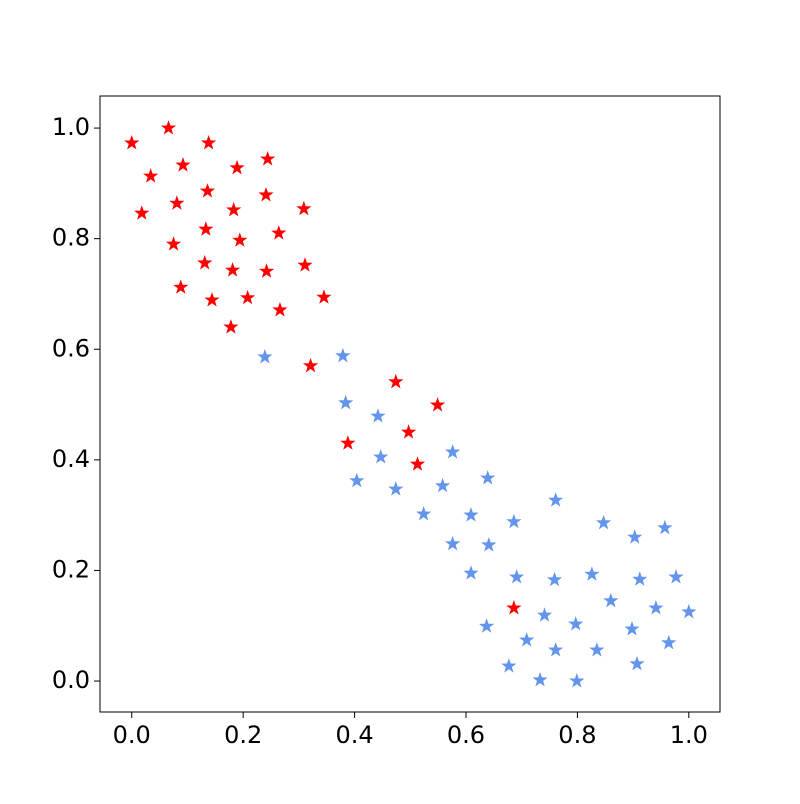 The width and height of the screenshot is (800, 804). I want to click on y-tick-label: 0.6, so click(71, 348).